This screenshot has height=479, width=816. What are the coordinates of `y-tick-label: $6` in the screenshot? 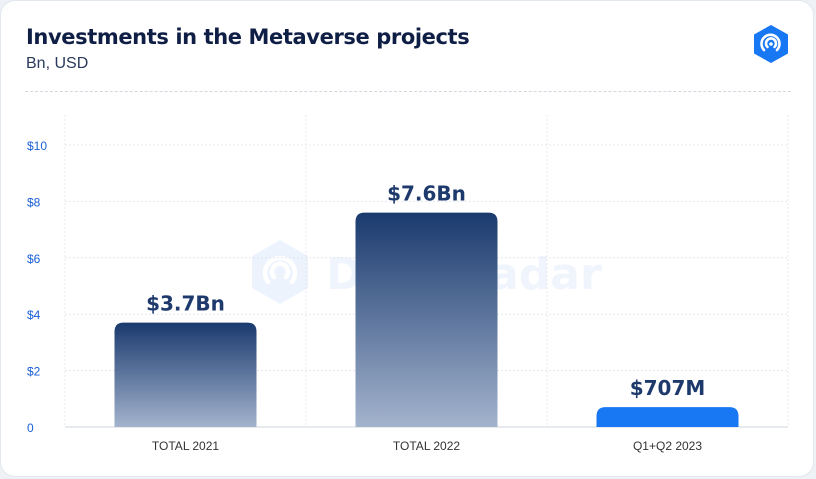 It's located at (34, 259).